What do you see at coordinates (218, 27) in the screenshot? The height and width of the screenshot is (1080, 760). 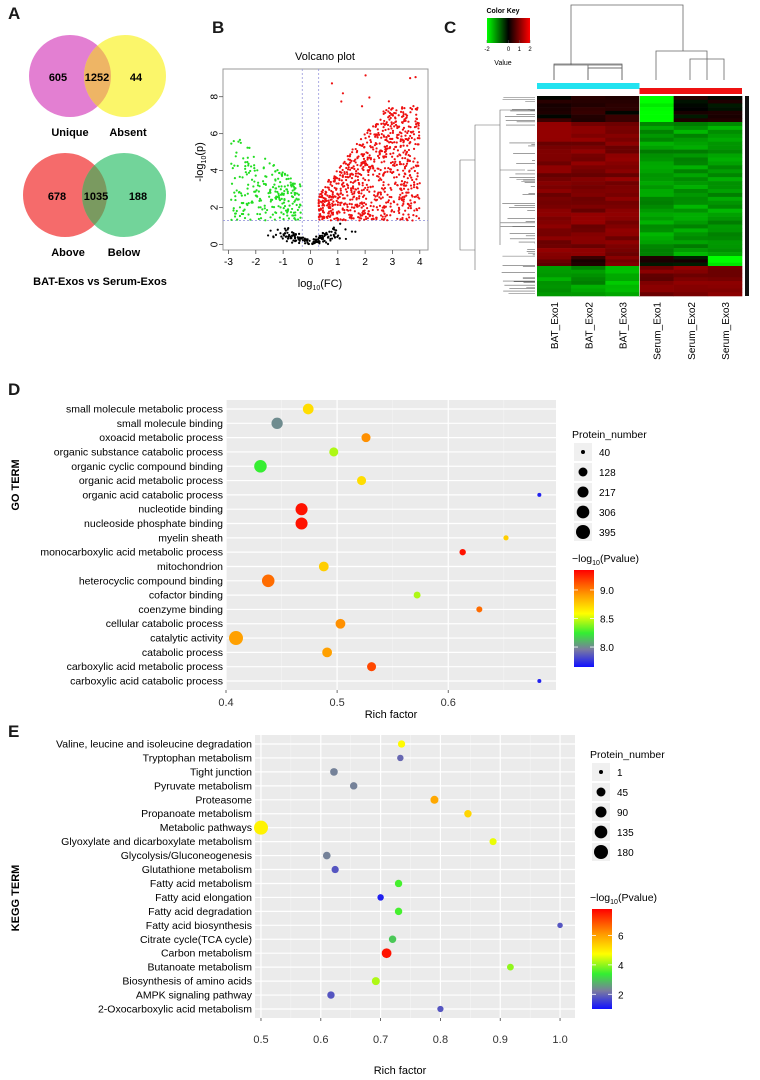 I see `panel-label-b: B` at bounding box center [218, 27].